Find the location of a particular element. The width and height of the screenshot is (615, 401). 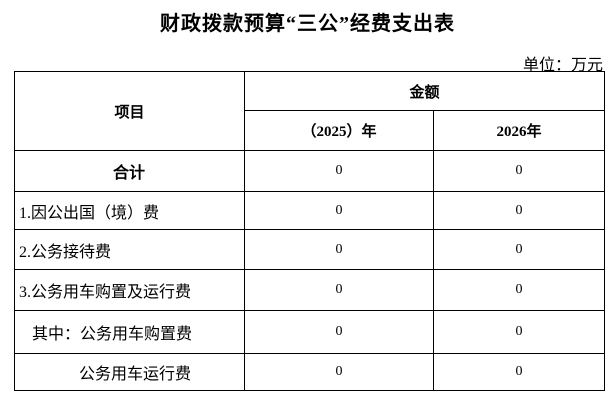

table-row-vehicle-purchase-and-operation: 3.公务用车购置及运行费 0 0 is located at coordinates (310, 290).